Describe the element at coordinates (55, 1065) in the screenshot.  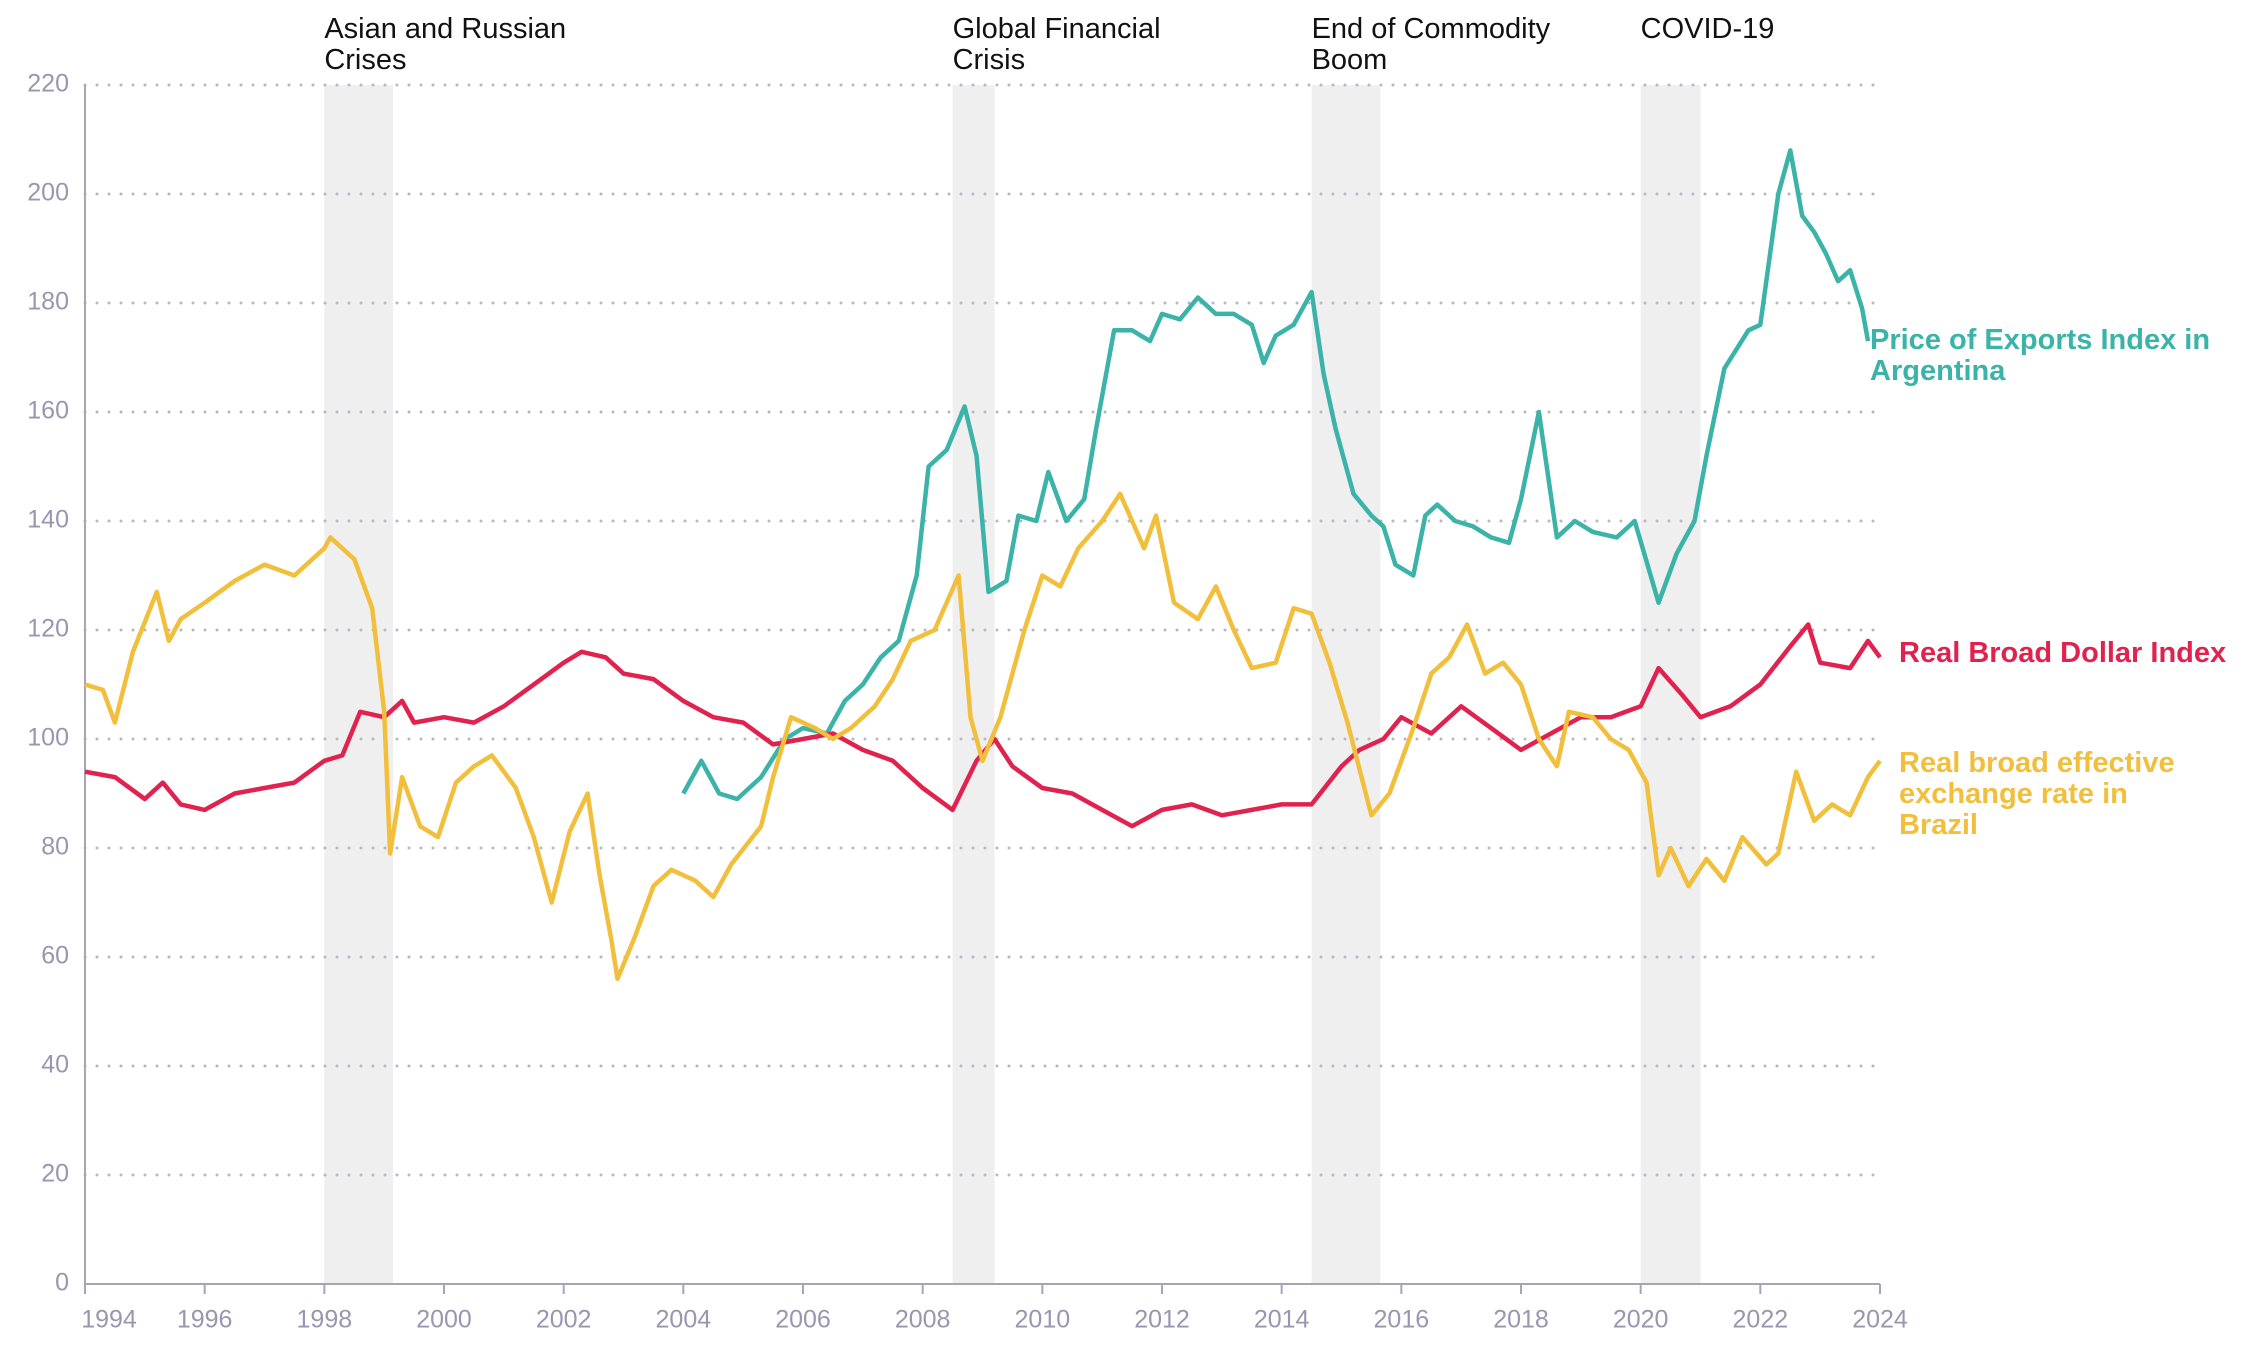
I see `y-tick-label: 40` at that location.